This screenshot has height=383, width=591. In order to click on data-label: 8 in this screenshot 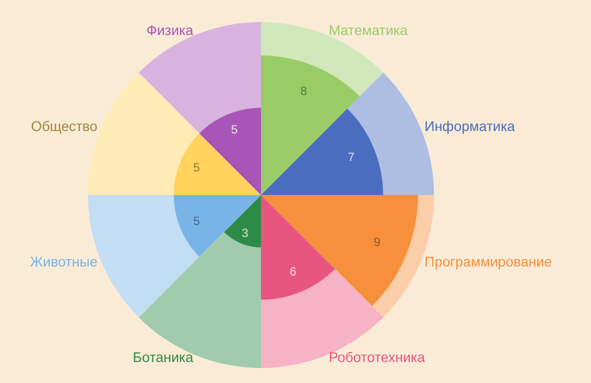, I will do `click(304, 91)`.